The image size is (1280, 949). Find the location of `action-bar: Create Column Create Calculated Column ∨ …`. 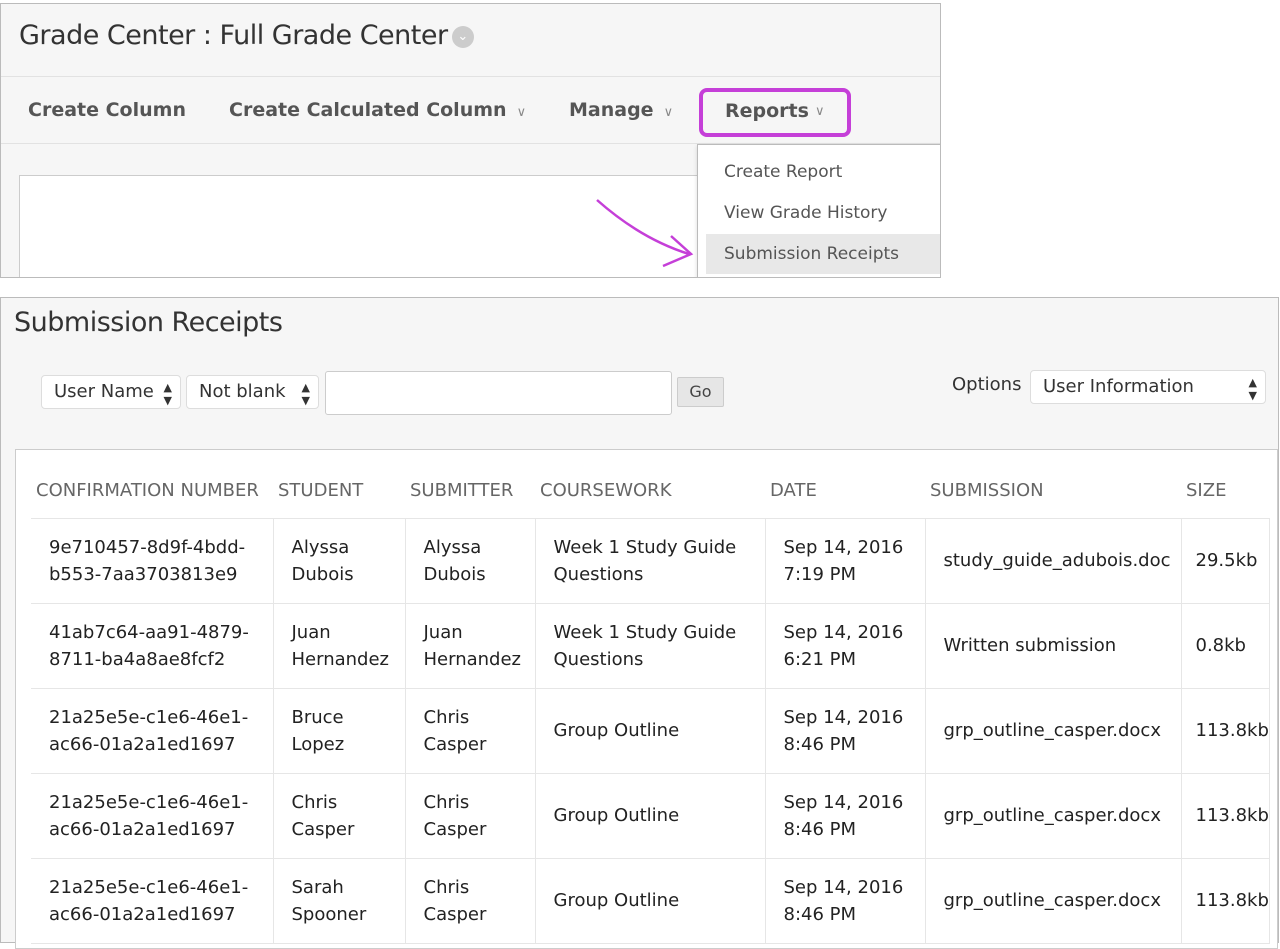

action-bar: Create Column Create Calculated Column ∨ … is located at coordinates (470, 110).